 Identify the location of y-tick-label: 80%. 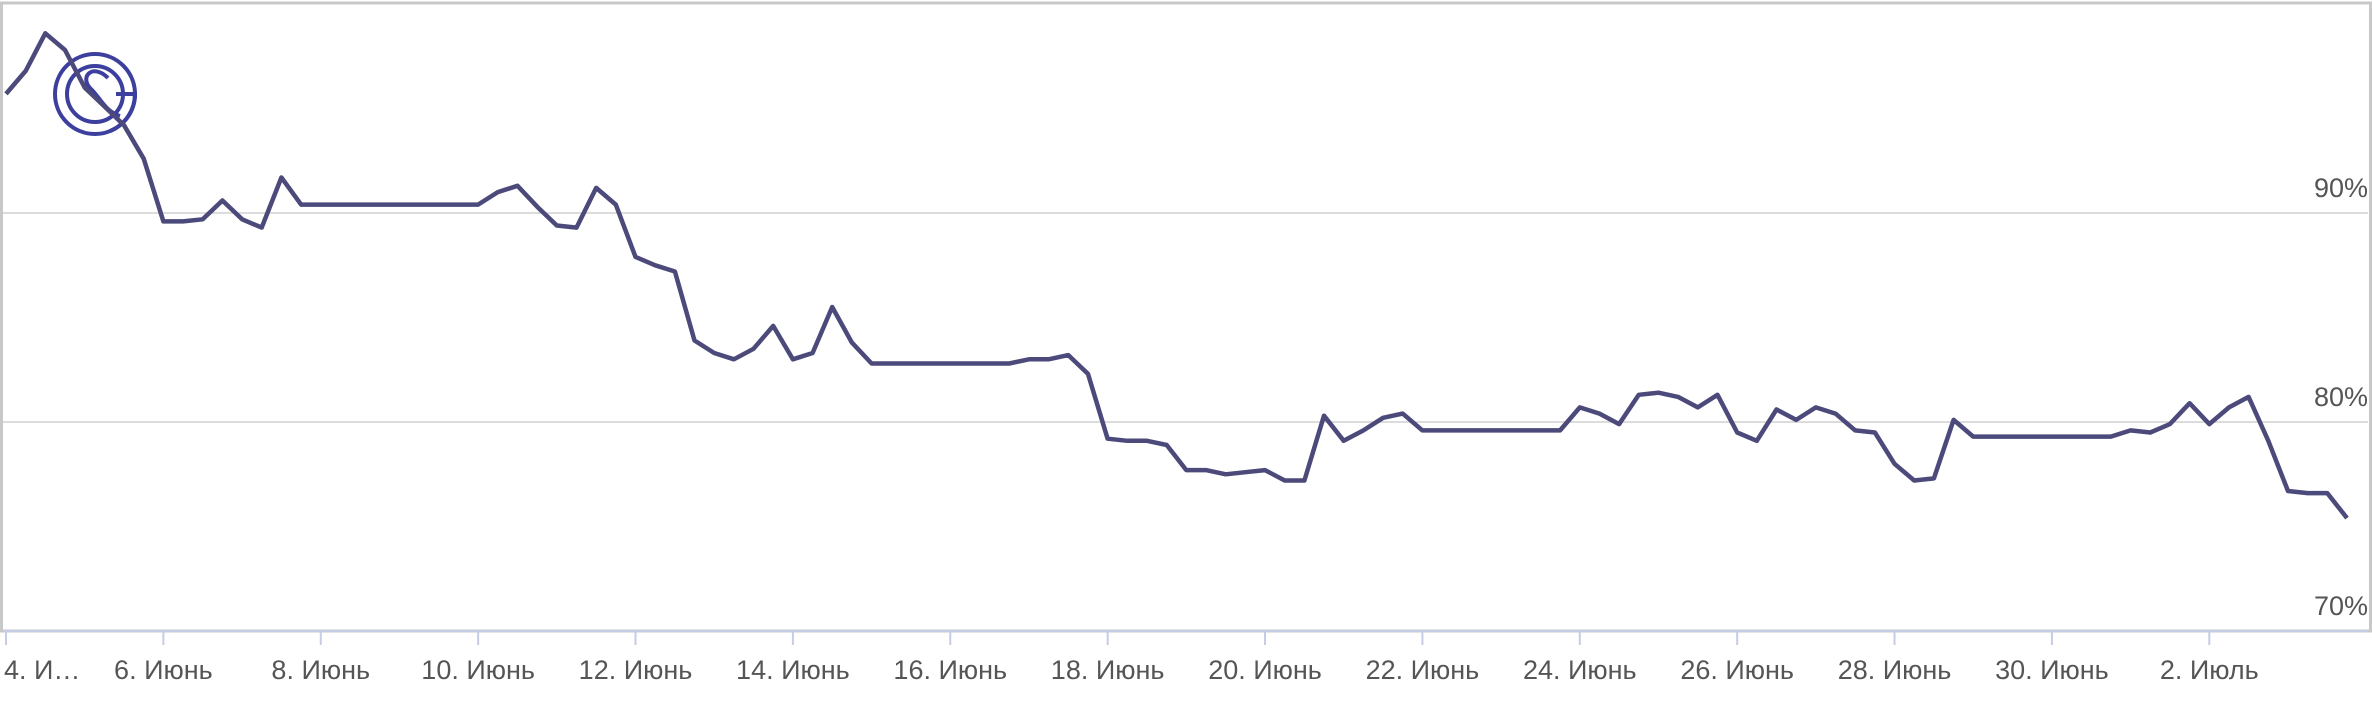
(2341, 397).